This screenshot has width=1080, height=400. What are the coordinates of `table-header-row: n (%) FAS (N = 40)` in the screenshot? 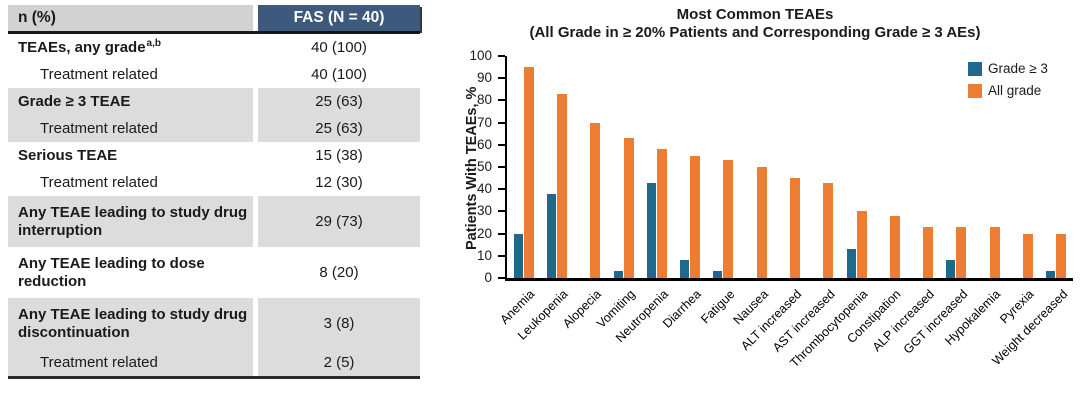 It's located at (214, 18).